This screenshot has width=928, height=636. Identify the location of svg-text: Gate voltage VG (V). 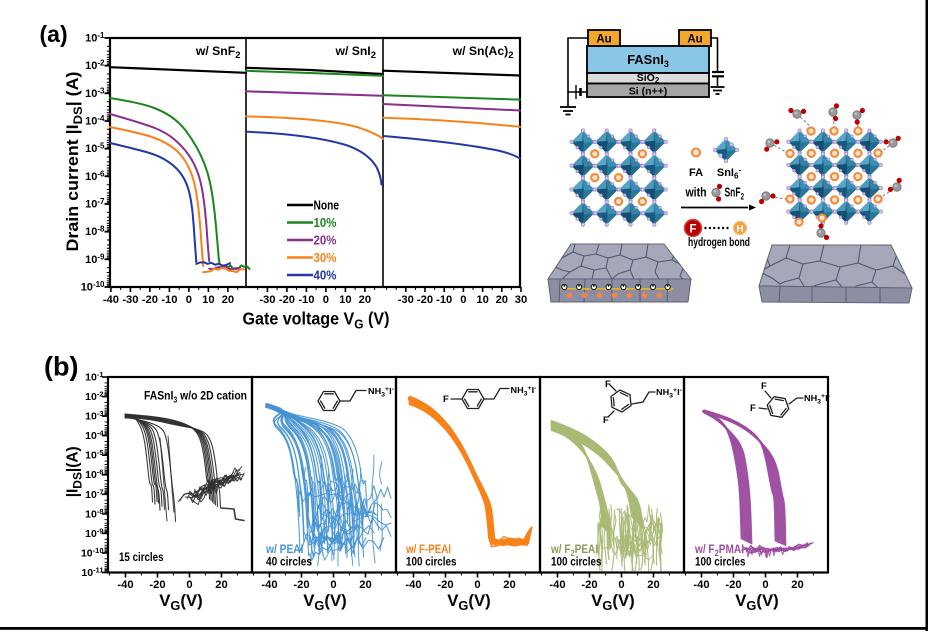
(316, 320).